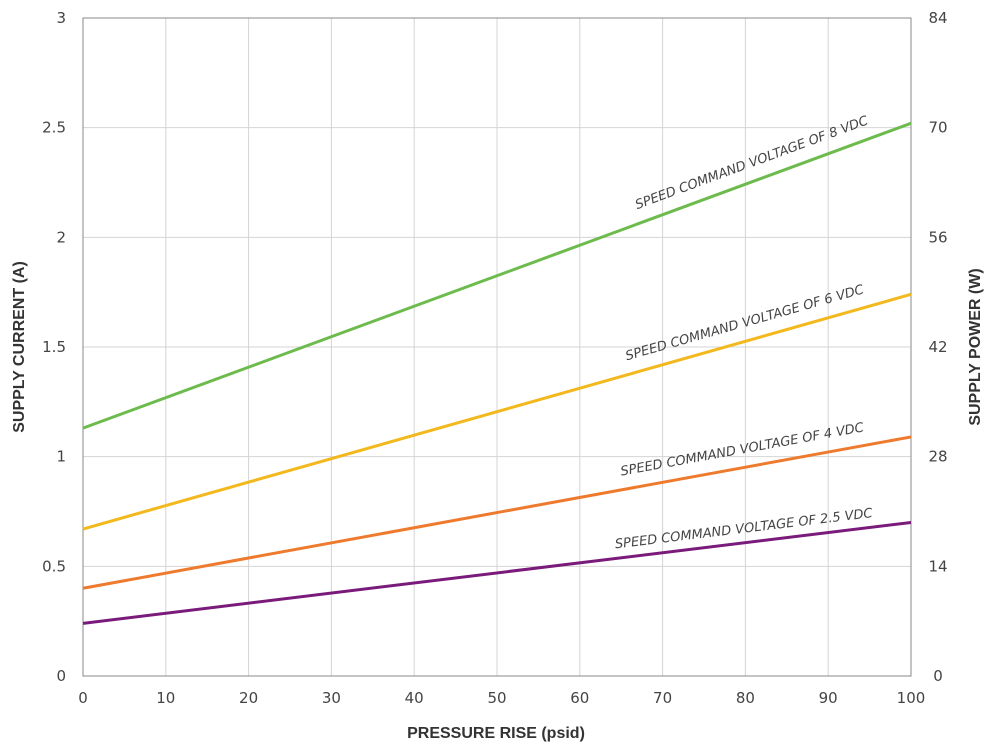 This screenshot has height=747, width=989. What do you see at coordinates (937, 566) in the screenshot?
I see `y2-tick-label: 14` at bounding box center [937, 566].